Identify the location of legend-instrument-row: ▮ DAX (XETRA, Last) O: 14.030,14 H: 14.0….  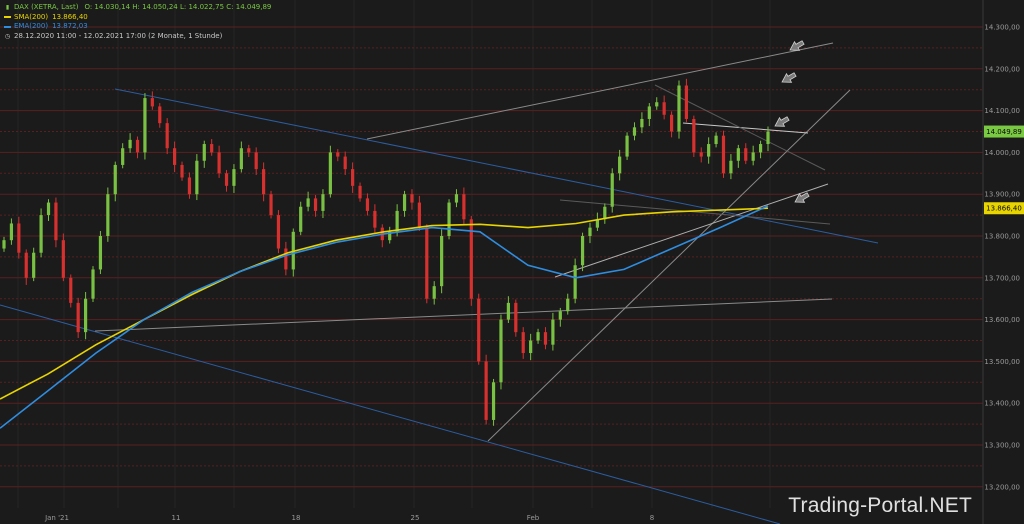
(138, 8).